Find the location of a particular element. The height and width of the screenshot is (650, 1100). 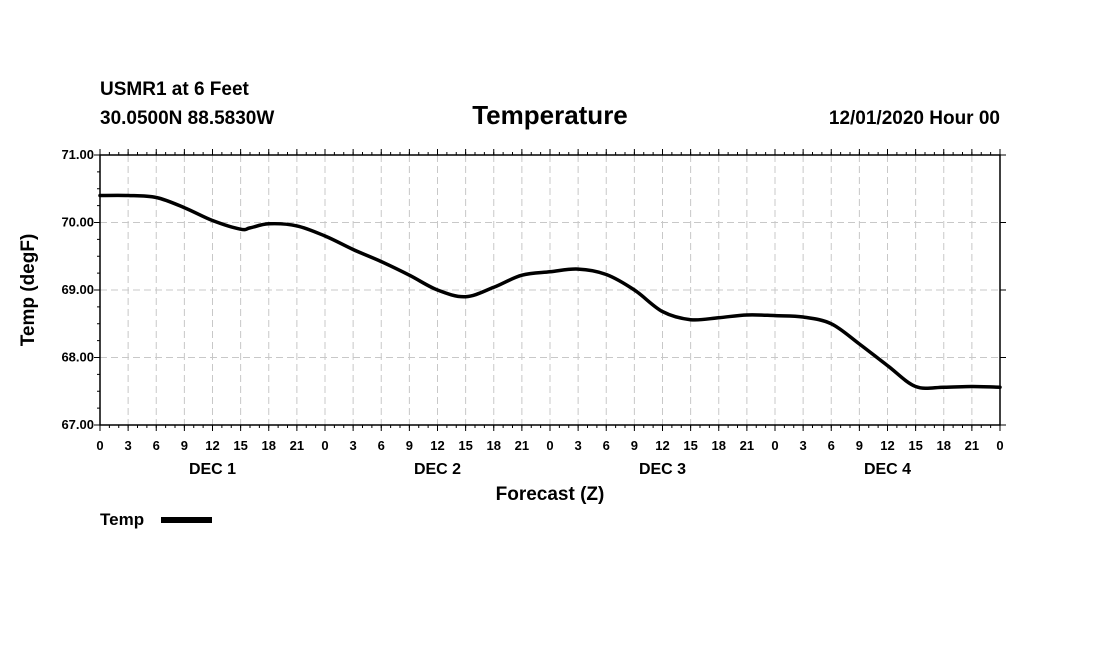

day-label: DEC 1 is located at coordinates (212, 469).